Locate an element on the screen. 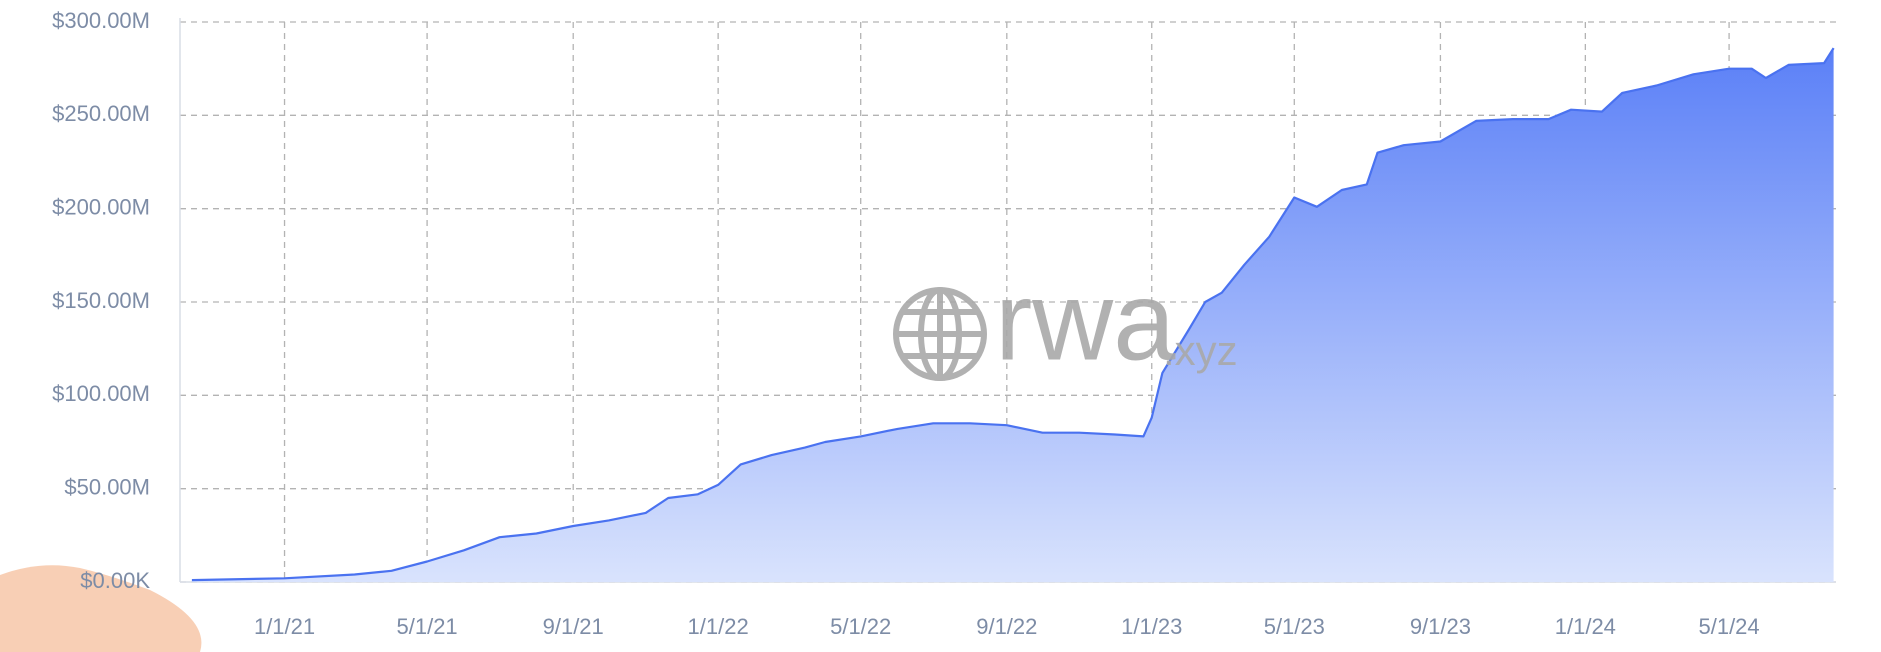  y-tick-label: $50.00M is located at coordinates (107, 486).